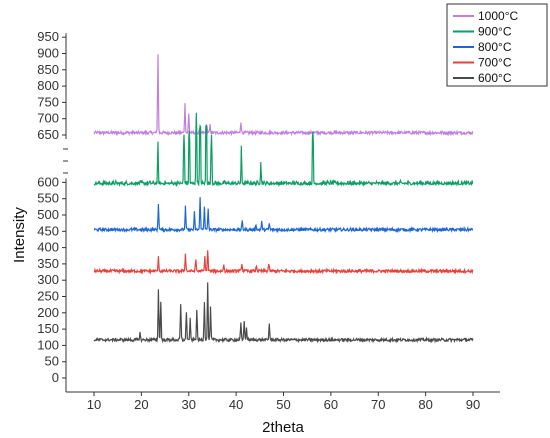 Image resolution: width=550 pixels, height=438 pixels. I want to click on legend-label-1000c: 1000°C, so click(498, 16).